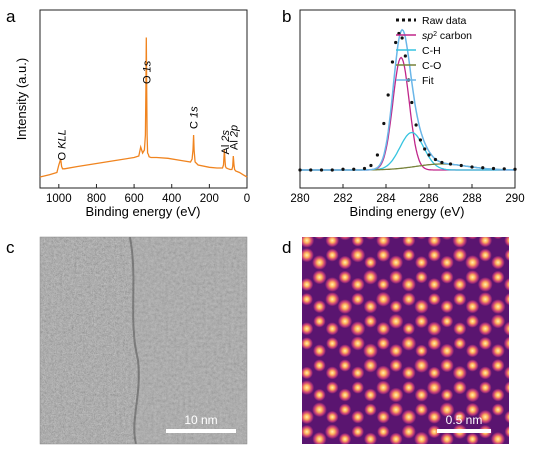 The width and height of the screenshot is (551, 463). I want to click on chart-b-x-axis-title: Binding energy (eV), so click(407, 211).